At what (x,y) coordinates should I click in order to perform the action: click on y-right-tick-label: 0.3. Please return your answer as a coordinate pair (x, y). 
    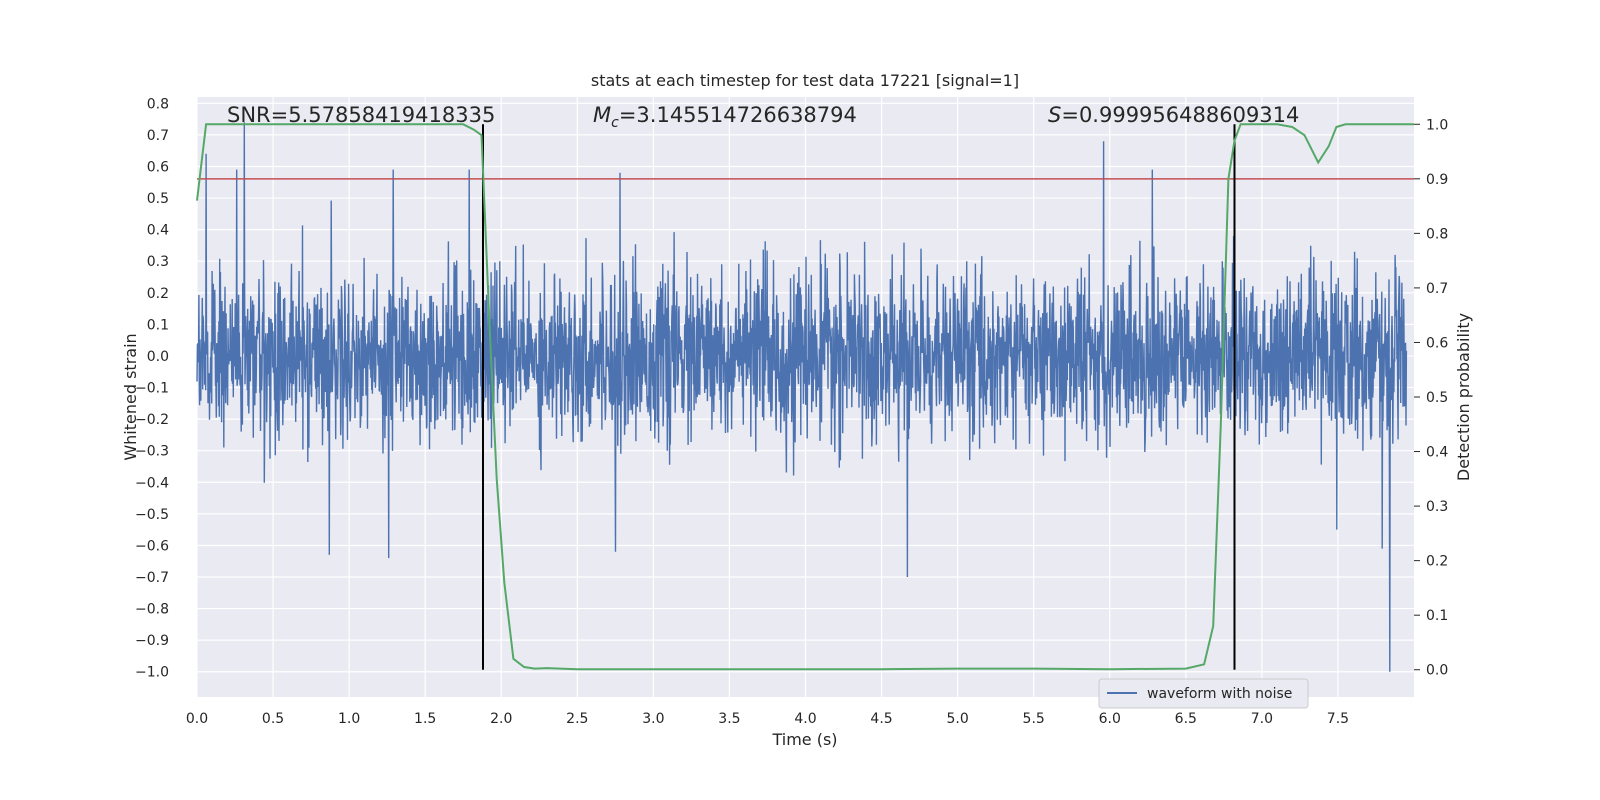
    Looking at the image, I should click on (1437, 507).